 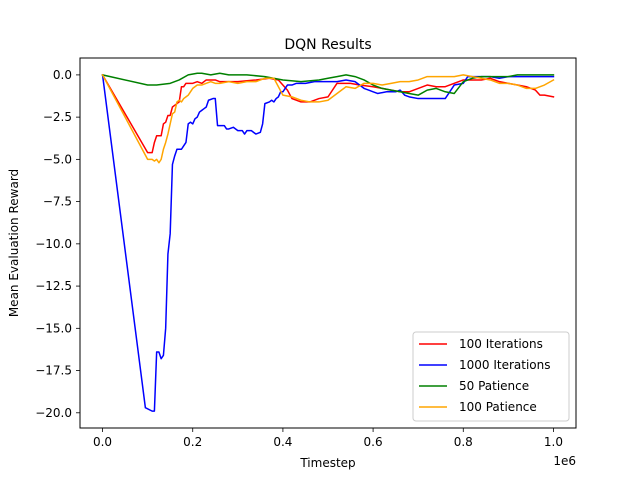 What do you see at coordinates (53, 244) in the screenshot?
I see `y-tick-label: −10.0` at bounding box center [53, 244].